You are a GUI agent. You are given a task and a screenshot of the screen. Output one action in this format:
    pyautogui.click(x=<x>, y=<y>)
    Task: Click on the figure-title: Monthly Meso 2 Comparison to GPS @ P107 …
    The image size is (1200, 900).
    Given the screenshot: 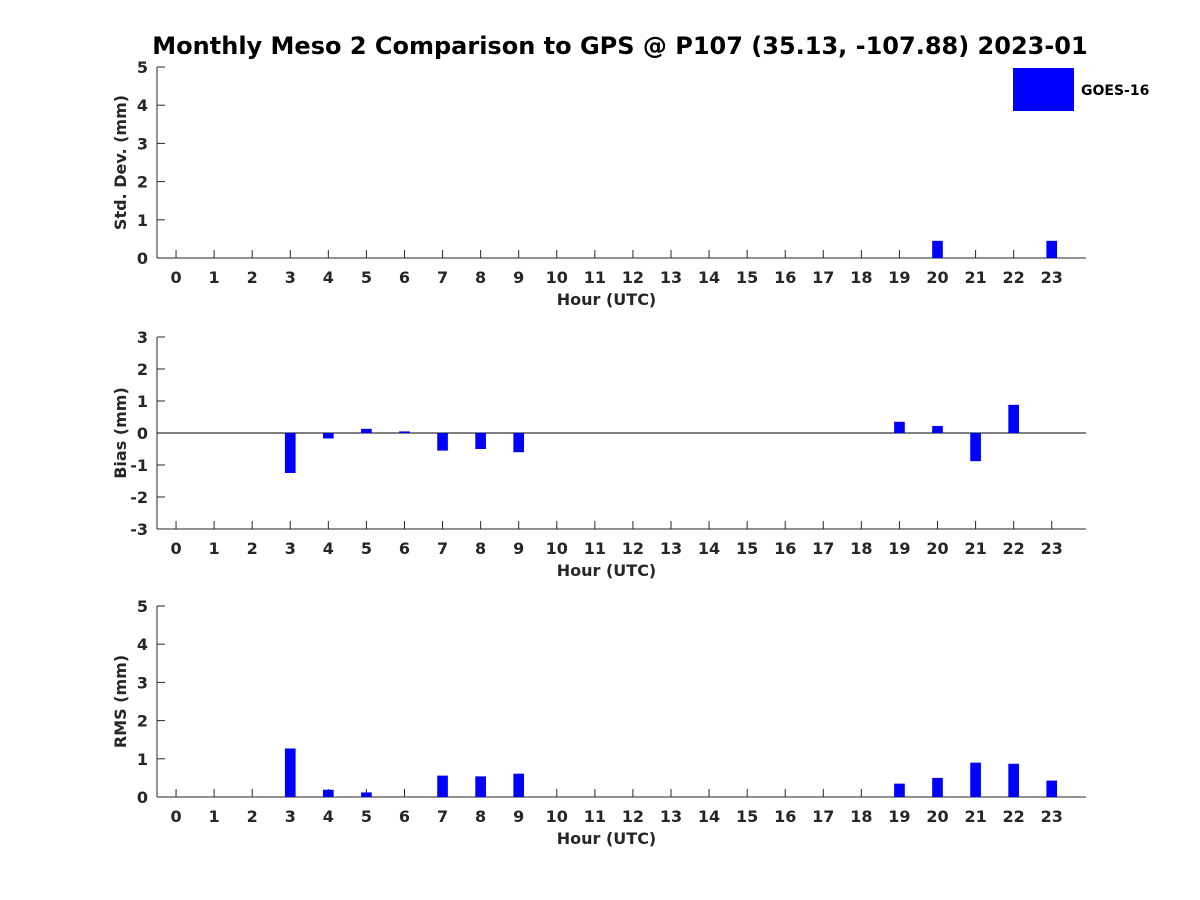 What is the action you would take?
    pyautogui.click(x=619, y=46)
    